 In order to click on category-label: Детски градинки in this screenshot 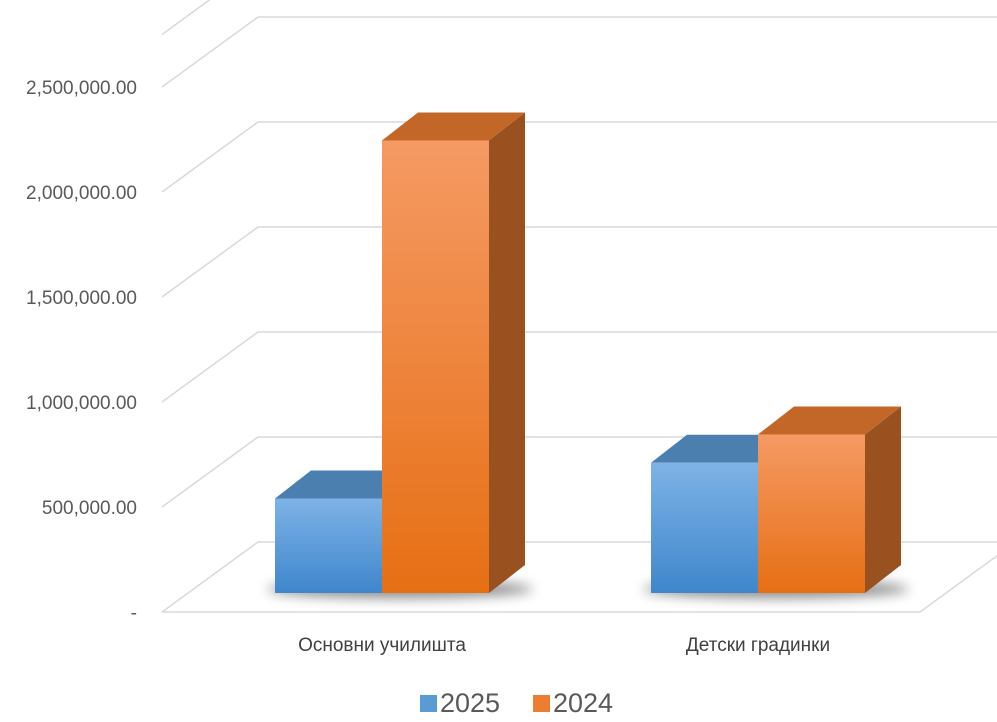, I will do `click(758, 645)`.